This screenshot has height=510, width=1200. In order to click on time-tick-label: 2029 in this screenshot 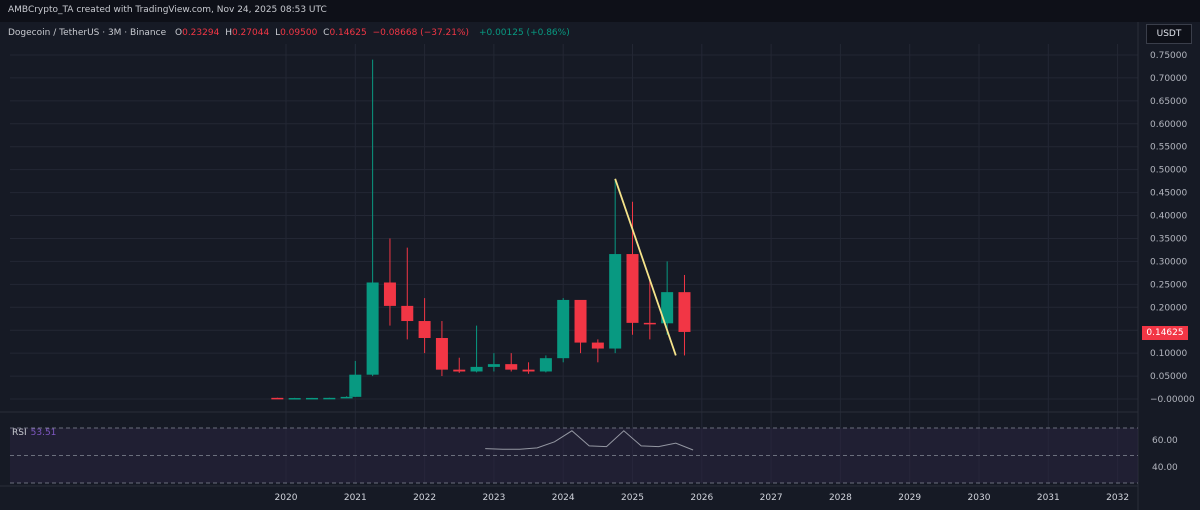, I will do `click(909, 498)`.